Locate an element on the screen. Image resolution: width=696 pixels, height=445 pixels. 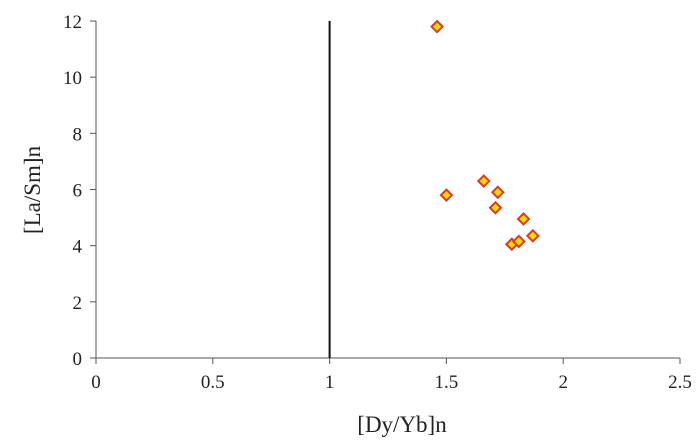
x-tick-label: 1.5 is located at coordinates (447, 382).